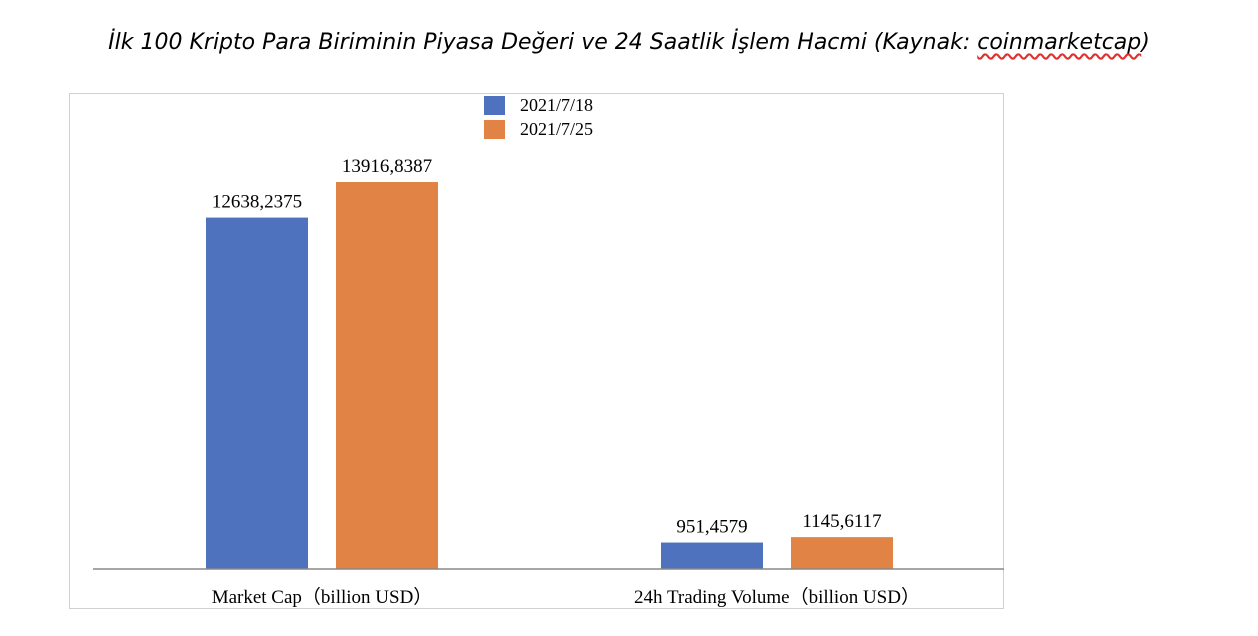 The image size is (1258, 636). Describe the element at coordinates (777, 597) in the screenshot. I see `x-tick-label-2: 24h Trading Volume（billion USD）` at that location.